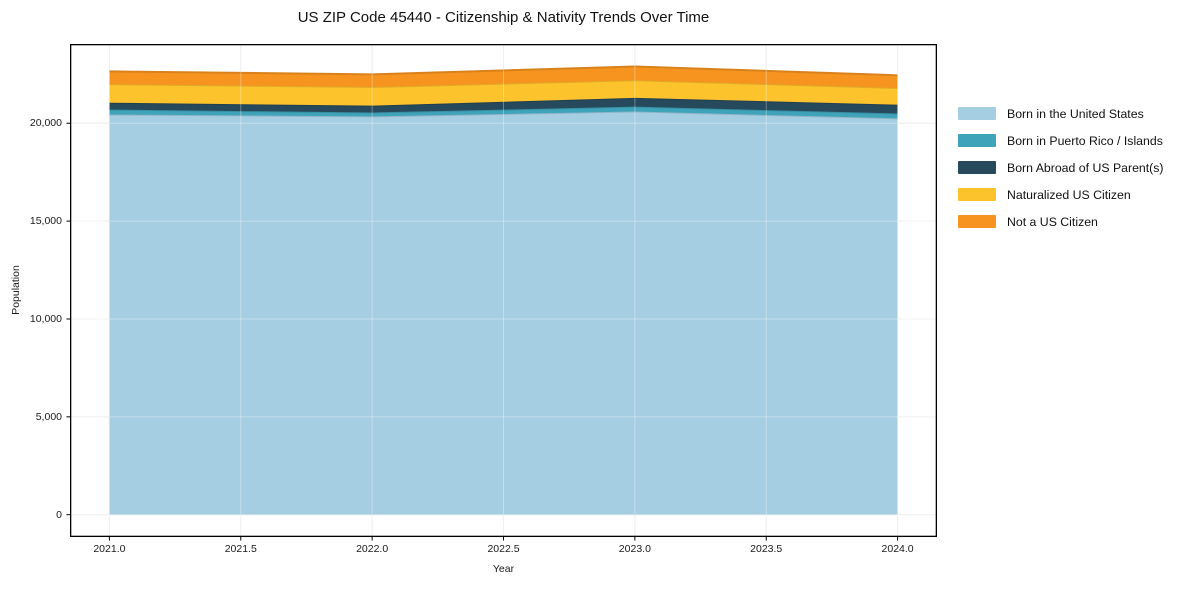 The width and height of the screenshot is (1189, 590). What do you see at coordinates (240, 549) in the screenshot?
I see `x-tick-label: 2021.5` at bounding box center [240, 549].